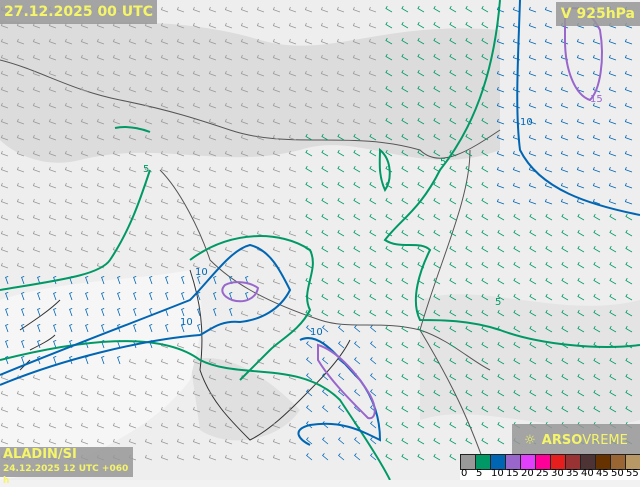 The width and height of the screenshot is (640, 487). I want to click on contour-label: 5, so click(443, 162).